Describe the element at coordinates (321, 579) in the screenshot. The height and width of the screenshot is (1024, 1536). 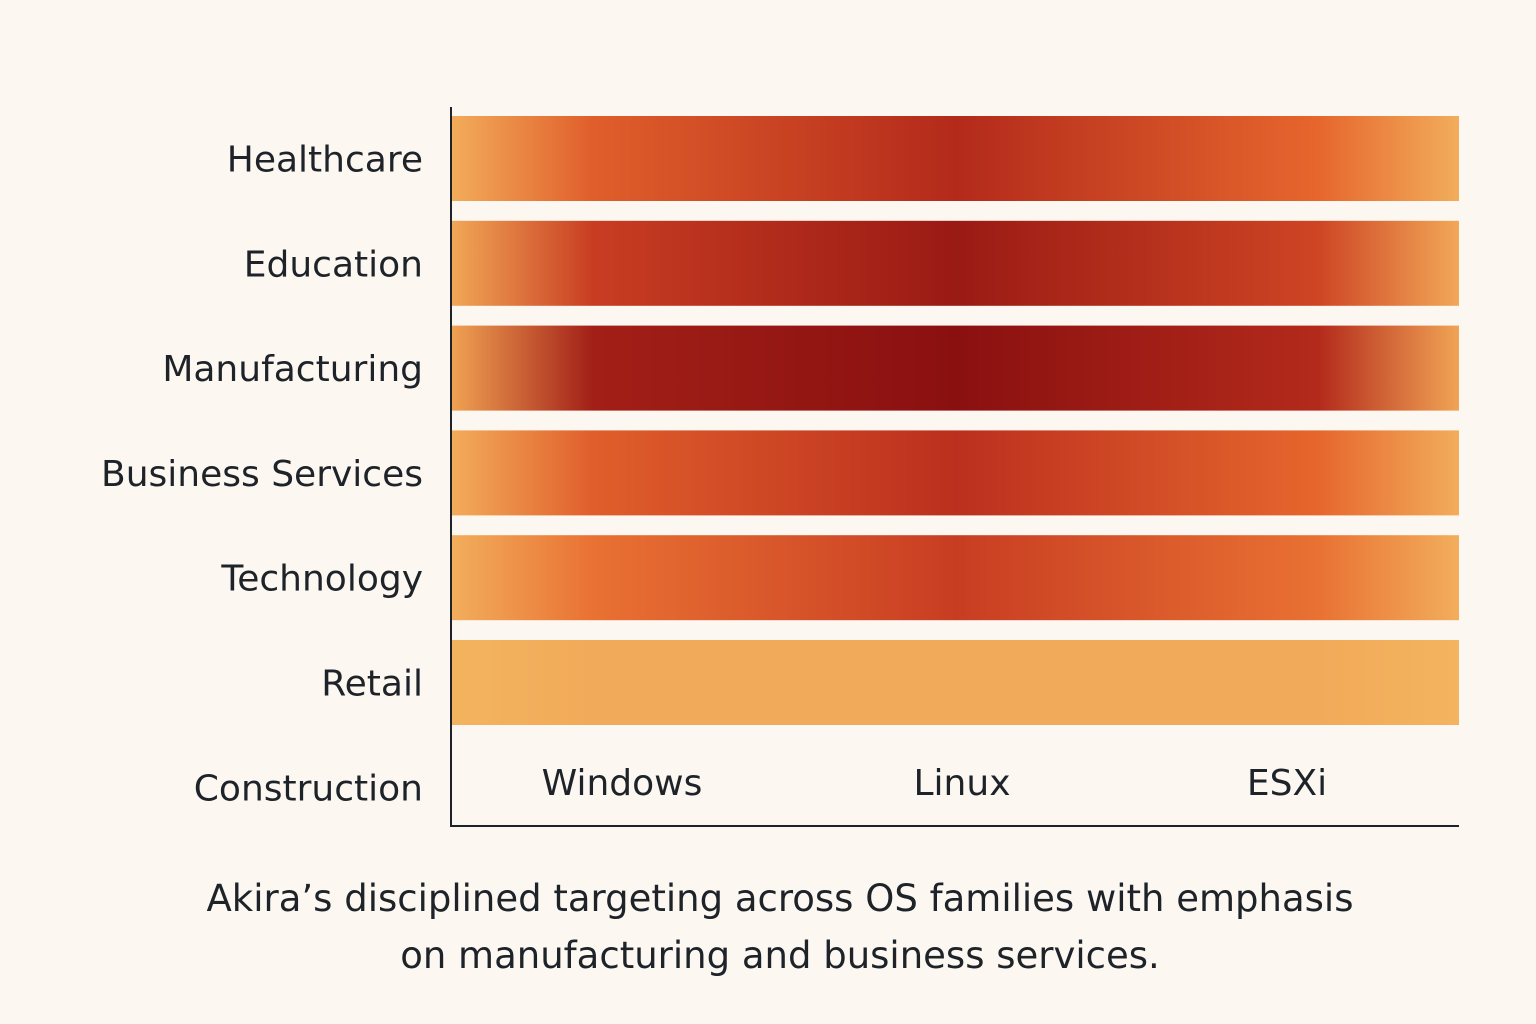
I see `row-label: Technology` at that location.